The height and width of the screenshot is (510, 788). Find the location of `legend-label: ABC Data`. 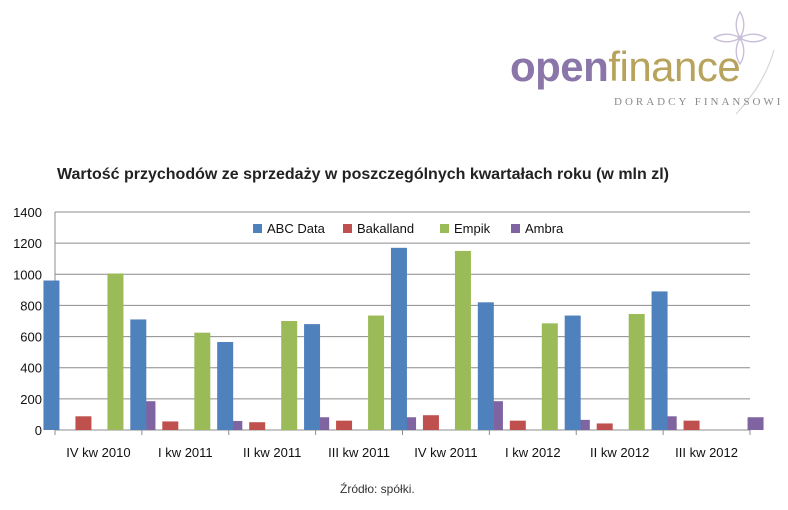

legend-label: ABC Data is located at coordinates (296, 228).